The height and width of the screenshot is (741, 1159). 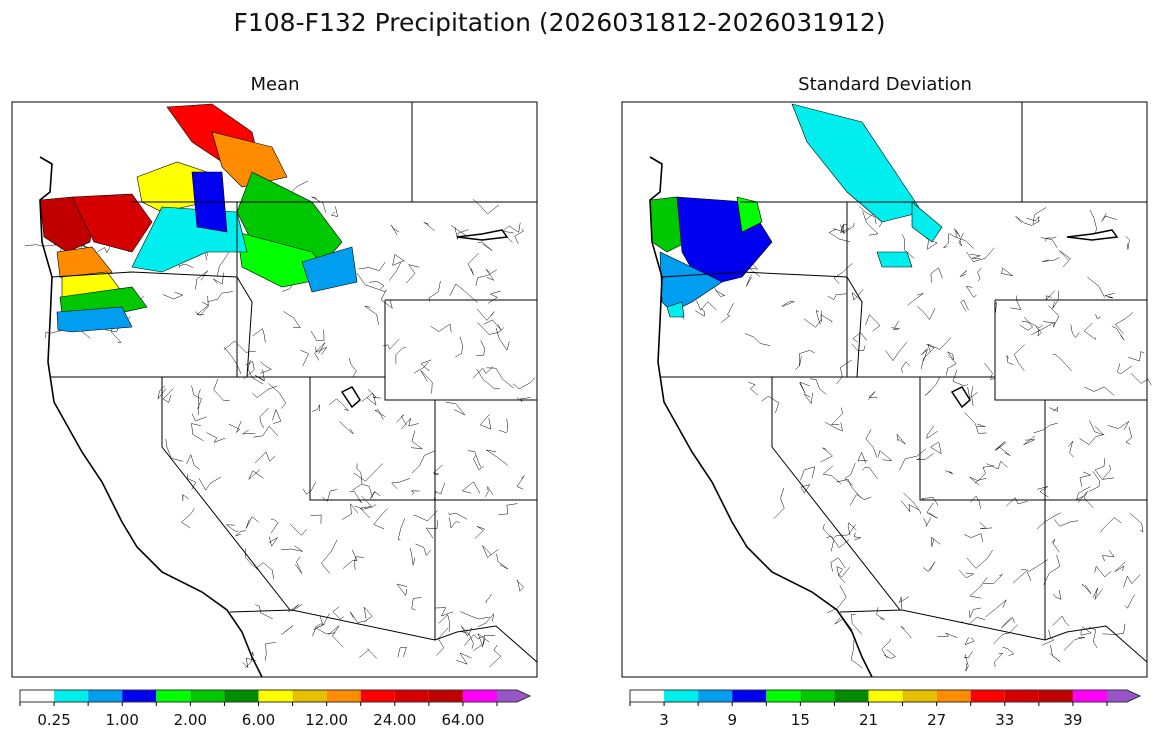 What do you see at coordinates (275, 84) in the screenshot?
I see `mean-panel-title: Mean` at bounding box center [275, 84].